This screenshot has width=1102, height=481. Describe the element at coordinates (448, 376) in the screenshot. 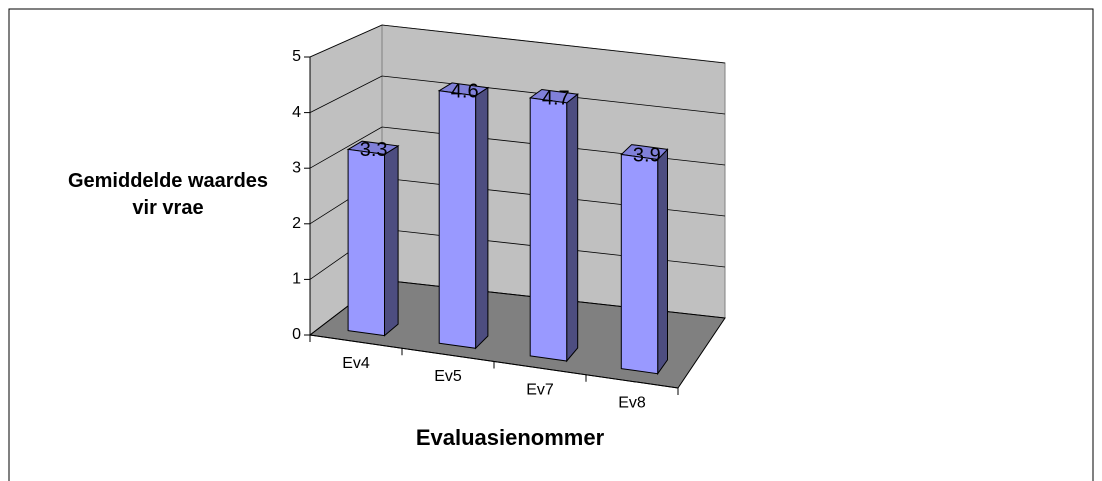

I see `x-tick-label: Ev5` at that location.